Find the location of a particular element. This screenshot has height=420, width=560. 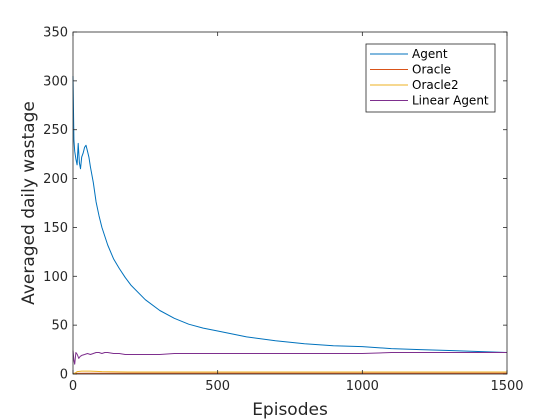

y-tick-label: 300 is located at coordinates (55, 81).